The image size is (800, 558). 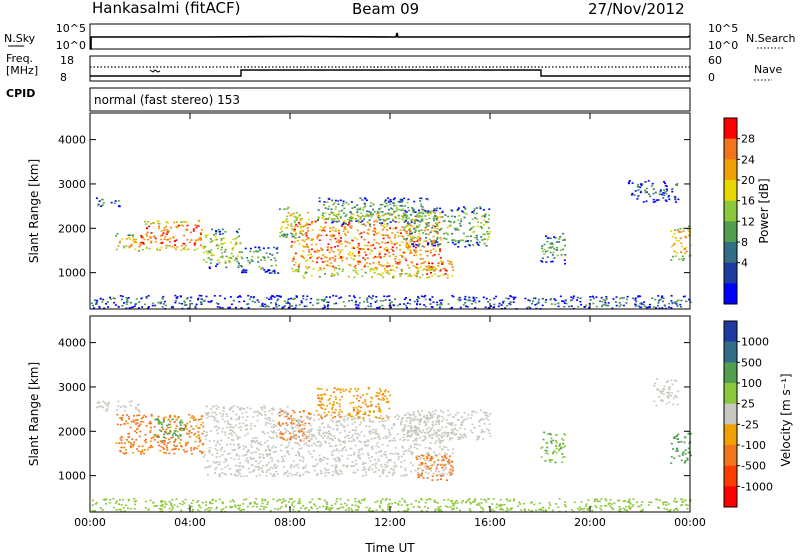 I want to click on power-colorbar-tick-label: 16, so click(x=748, y=201).